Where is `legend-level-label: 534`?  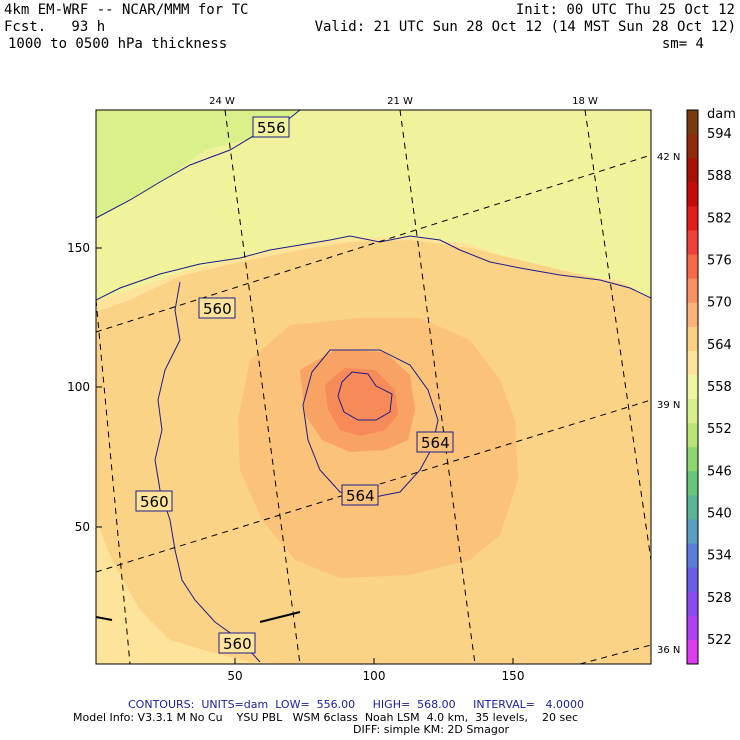
legend-level-label: 534 is located at coordinates (719, 556).